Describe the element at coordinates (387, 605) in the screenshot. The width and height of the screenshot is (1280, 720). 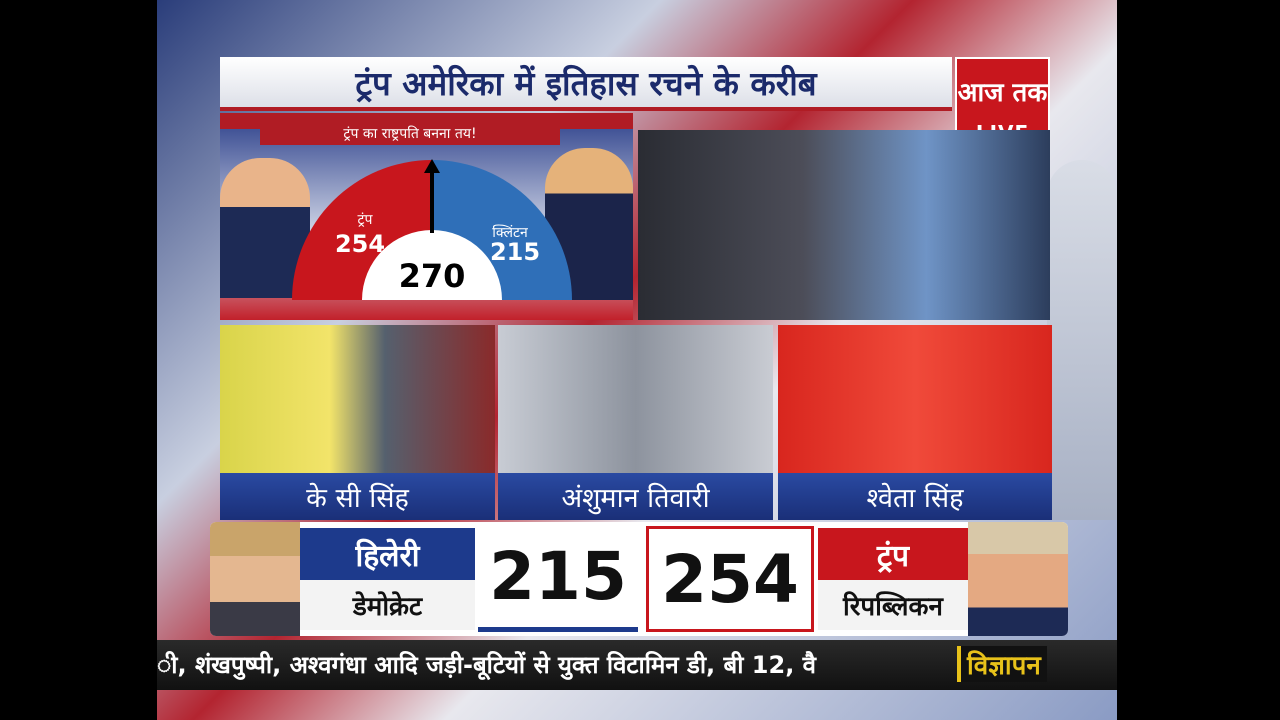
I see `left-party: डेमोक्रेट` at that location.